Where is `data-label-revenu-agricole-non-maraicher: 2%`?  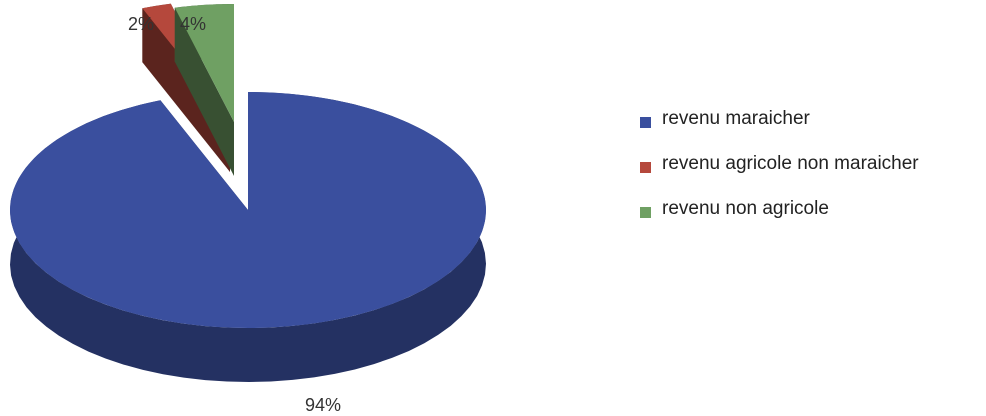 data-label-revenu-agricole-non-maraicher: 2% is located at coordinates (141, 24).